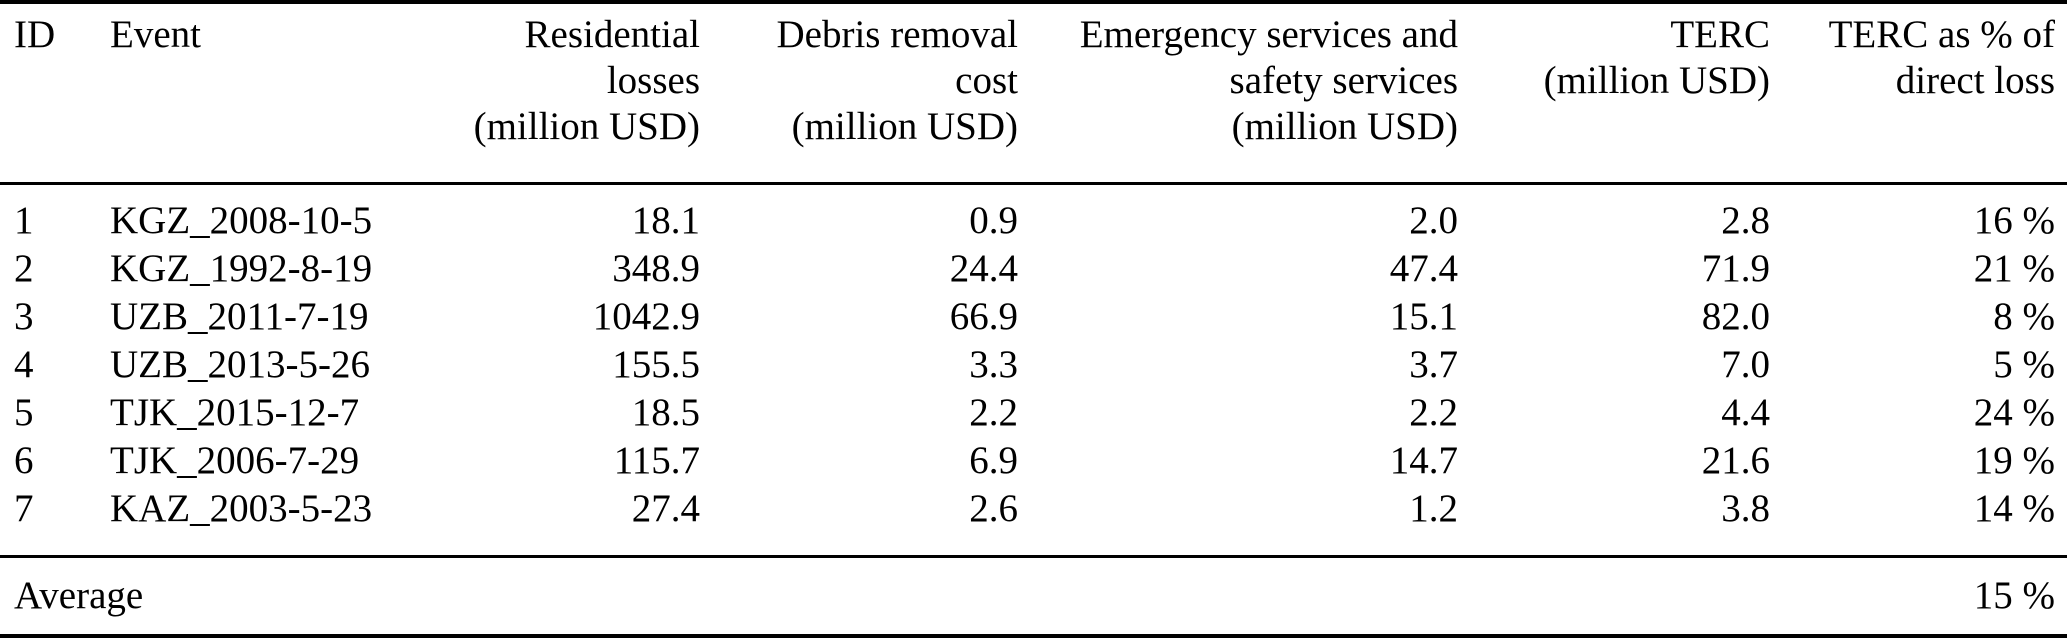 Image resolution: width=2067 pixels, height=638 pixels. I want to click on cell-terc-pct: 5 %, so click(2024, 364).